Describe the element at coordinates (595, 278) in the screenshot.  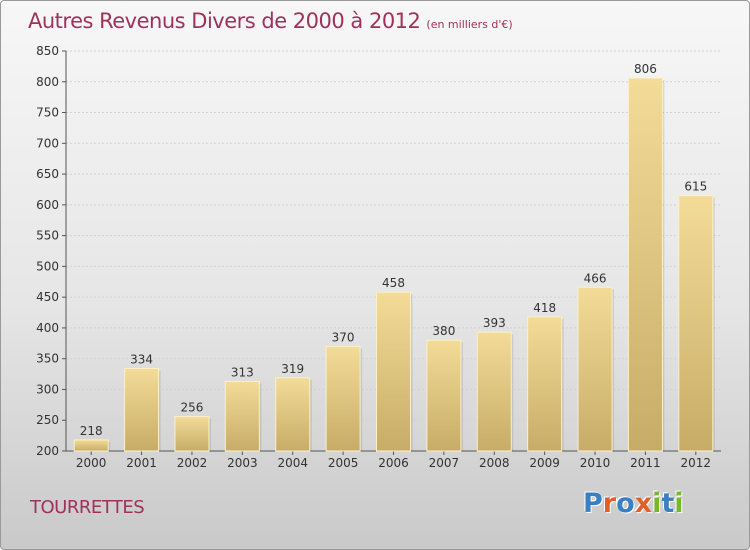
I see `data-label: 466` at that location.